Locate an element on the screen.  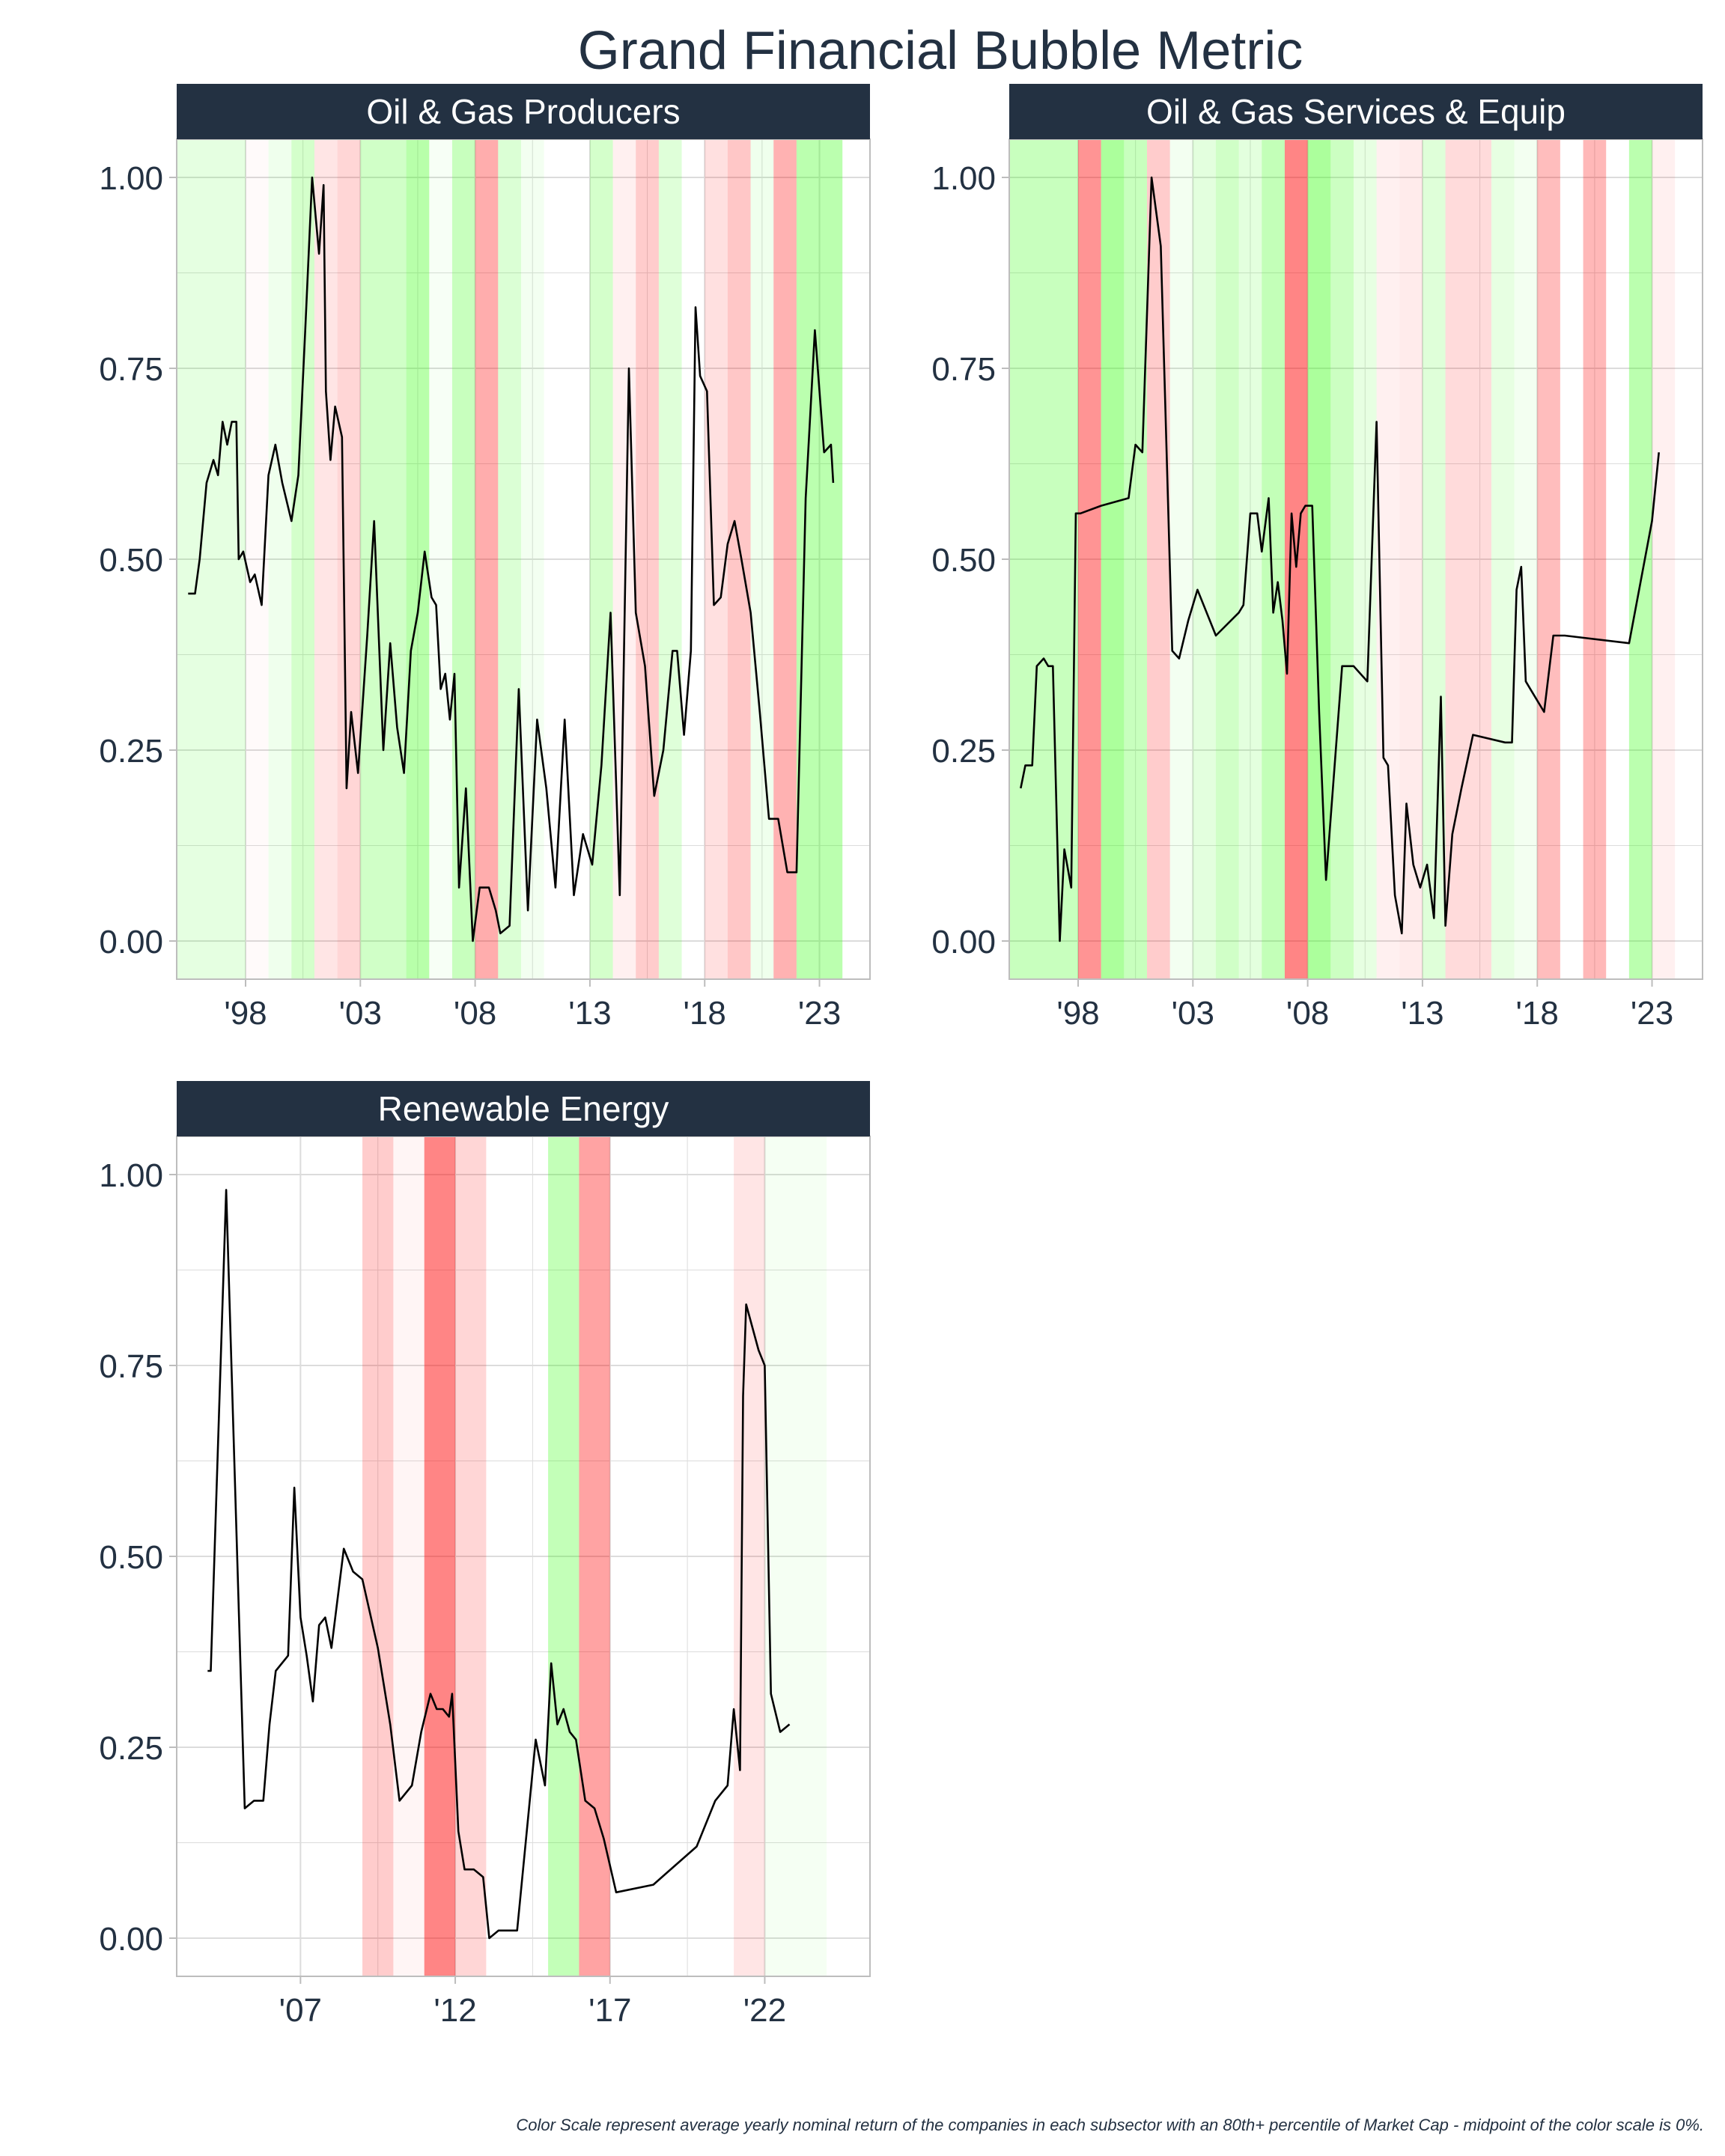
panel-strip-label: Oil & Gas Producers is located at coordinates (523, 111).